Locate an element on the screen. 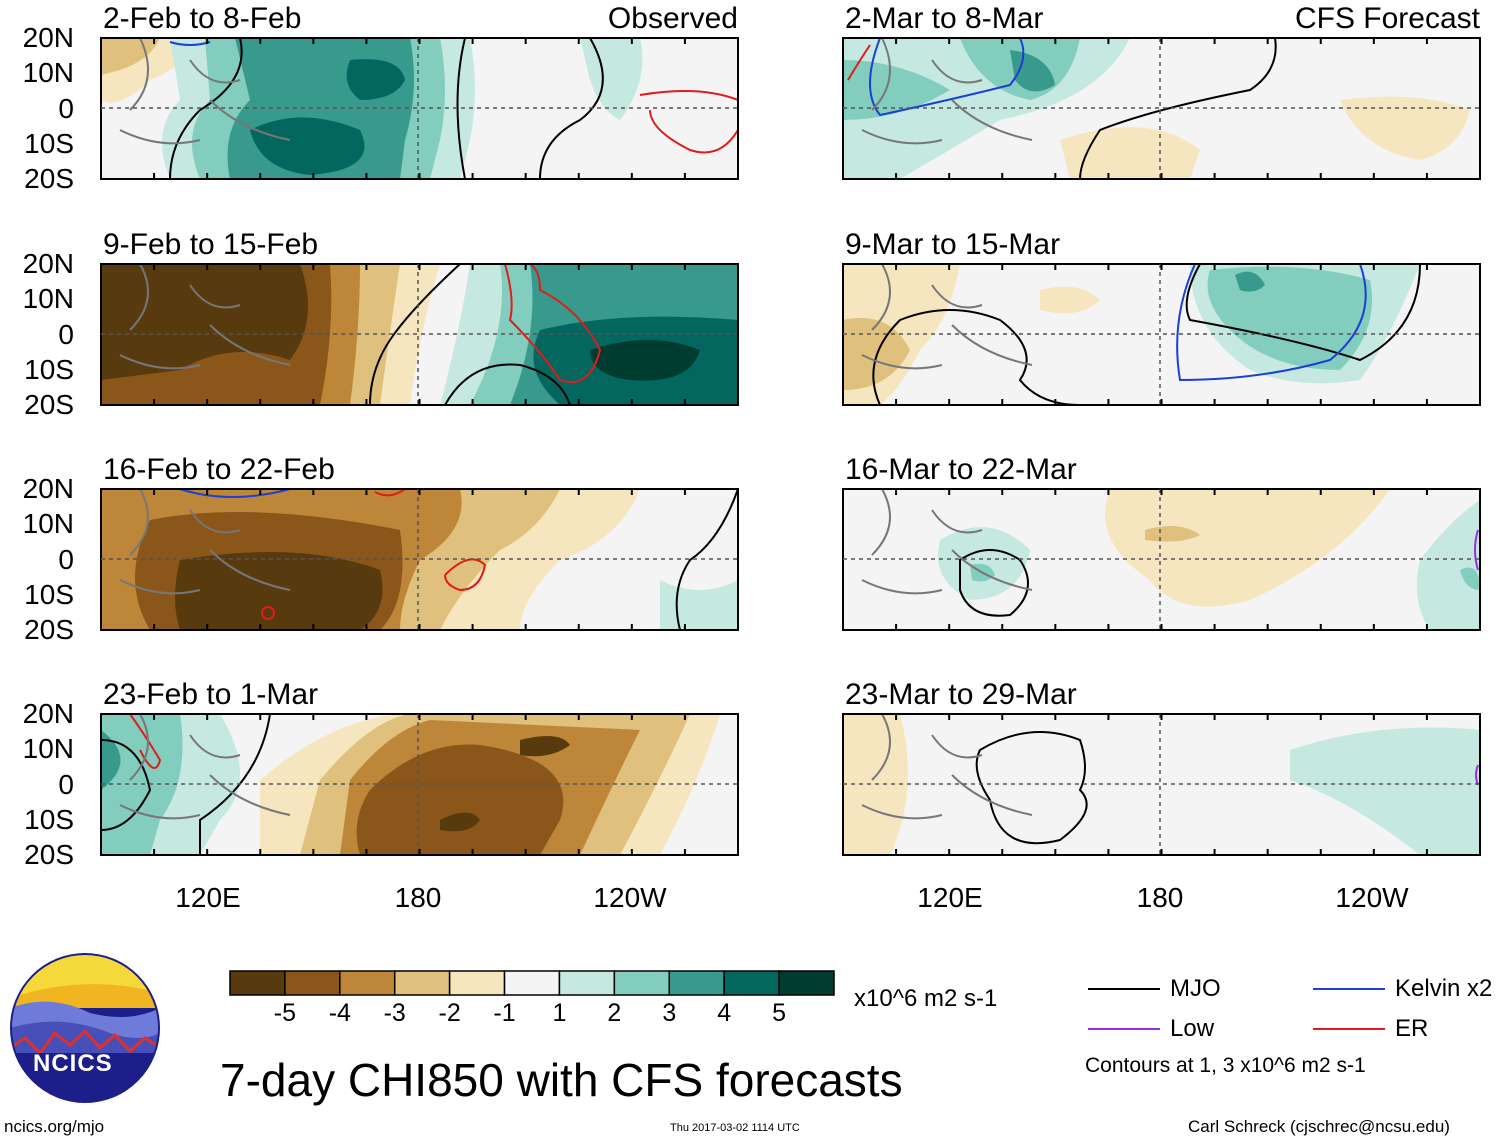 This screenshot has width=1510, height=1142. shade-neg2-area is located at coordinates (130, 56).